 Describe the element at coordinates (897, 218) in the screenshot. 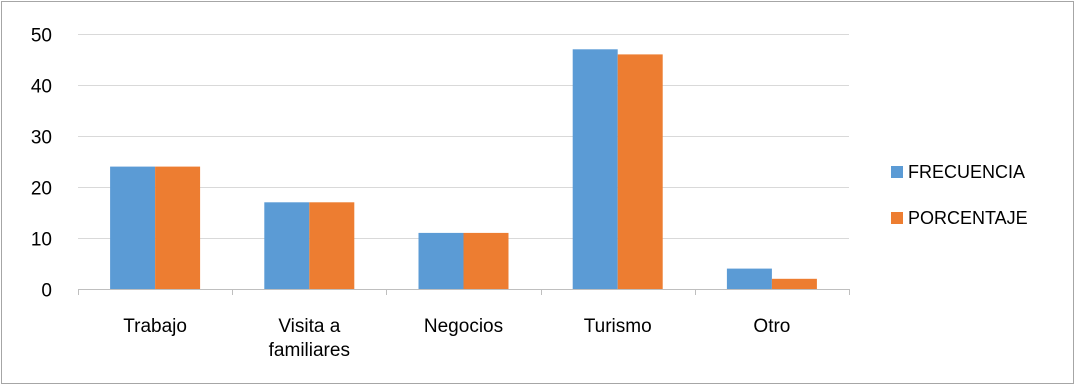

I see `legend-swatch-porcentaje` at that location.